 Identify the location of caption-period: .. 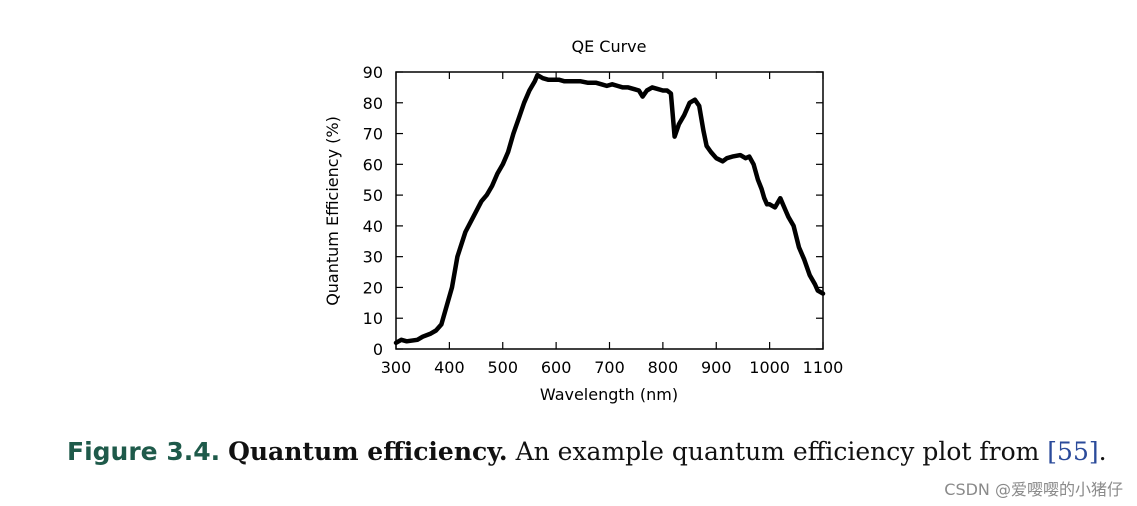
(1102, 451).